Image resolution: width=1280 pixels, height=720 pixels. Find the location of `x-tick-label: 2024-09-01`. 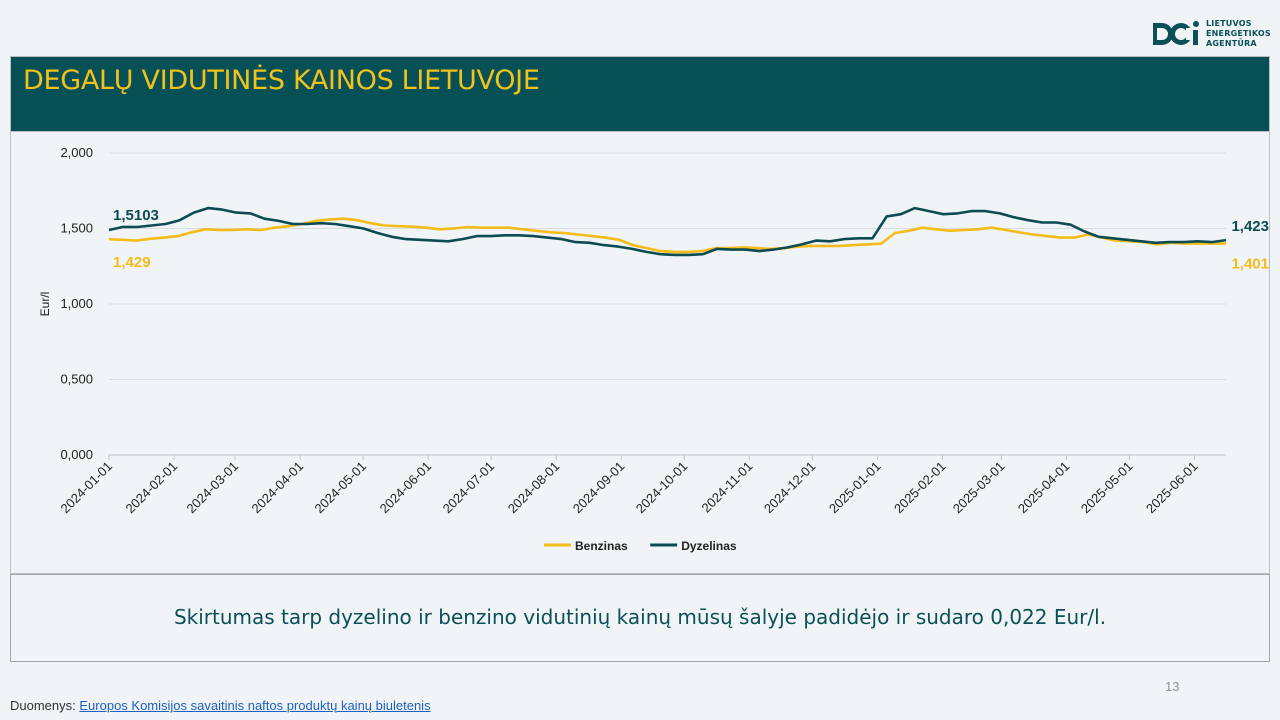

x-tick-label: 2024-09-01 is located at coordinates (599, 488).